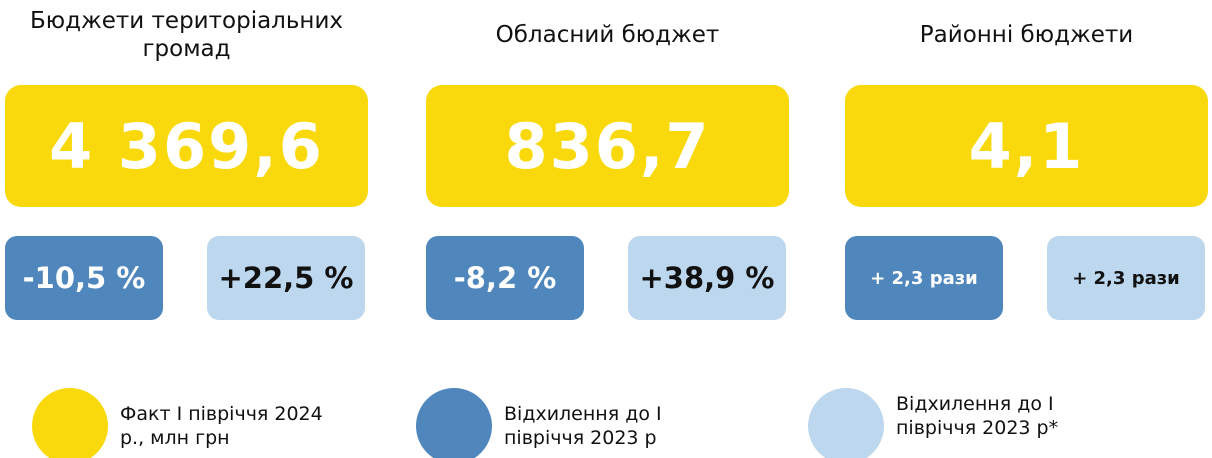 The height and width of the screenshot is (458, 1212). I want to click on deviation-alt-box: + 2,3 рази, so click(1126, 278).